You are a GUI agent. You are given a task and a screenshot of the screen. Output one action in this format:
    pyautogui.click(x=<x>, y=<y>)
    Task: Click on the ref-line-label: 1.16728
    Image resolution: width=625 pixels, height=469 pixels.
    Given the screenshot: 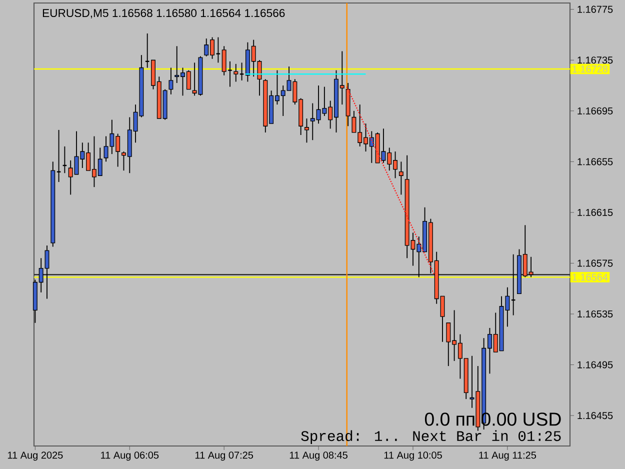 What is the action you would take?
    pyautogui.click(x=590, y=69)
    